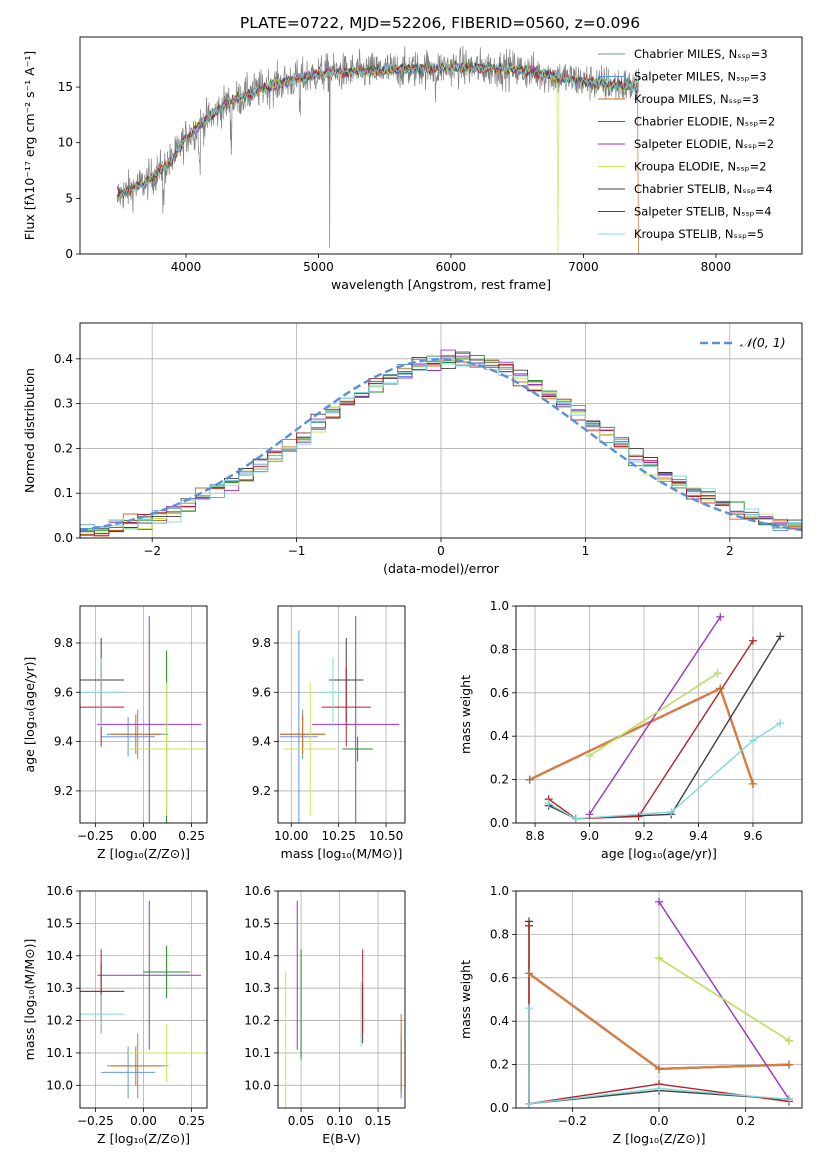 This screenshot has height=1170, width=819. What do you see at coordinates (659, 853) in the screenshot?
I see `x-axis-label: age [log₁₀(age/yr)]` at bounding box center [659, 853].